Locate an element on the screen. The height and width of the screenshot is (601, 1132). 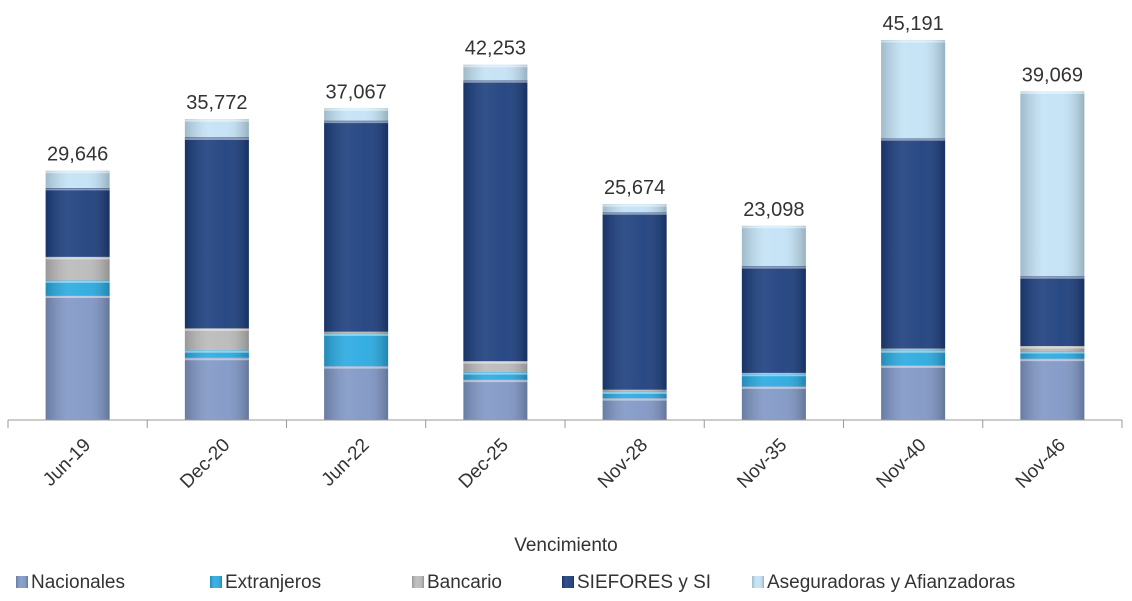
legend-label: Aseguradoras y Afianzadoras is located at coordinates (891, 582).